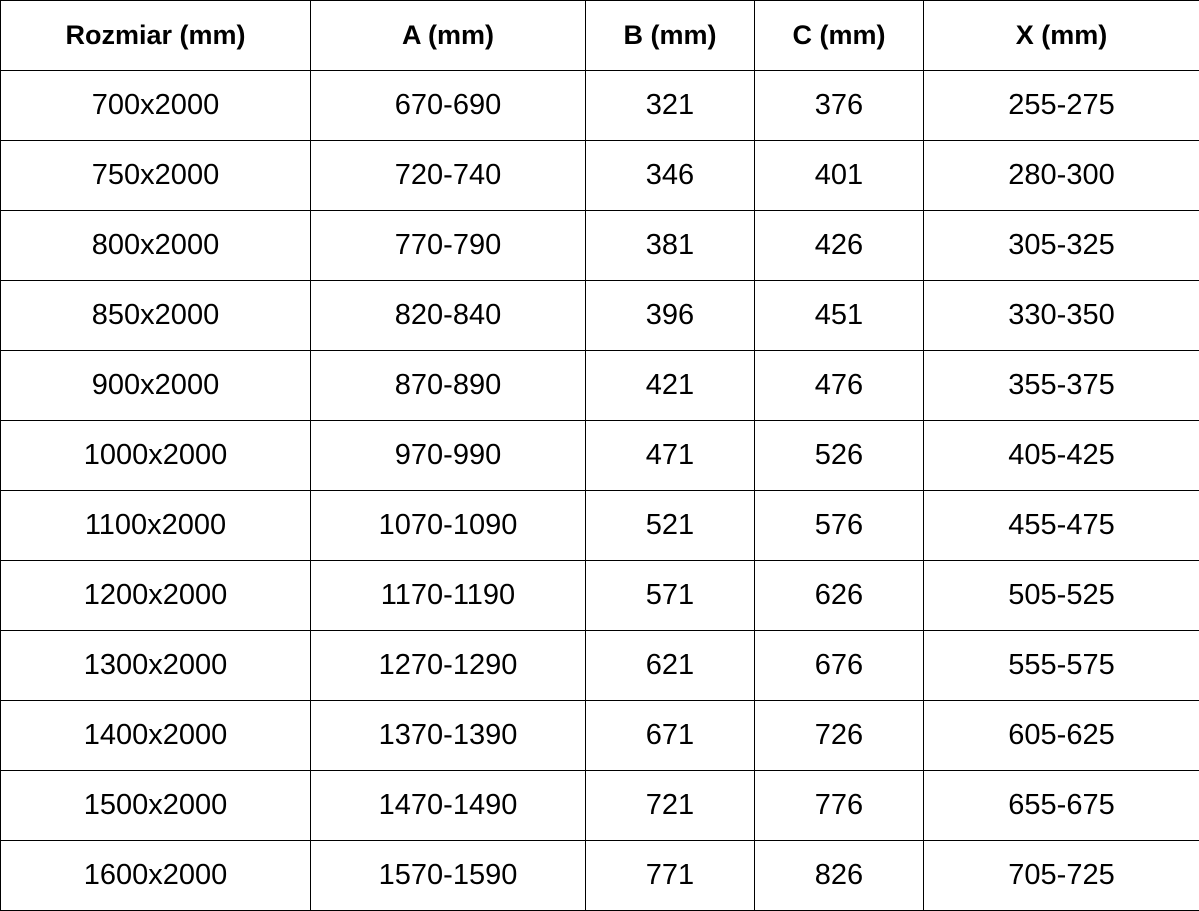 This screenshot has height=911, width=1199. Describe the element at coordinates (1061, 245) in the screenshot. I see `cell-x: 305-325` at that location.